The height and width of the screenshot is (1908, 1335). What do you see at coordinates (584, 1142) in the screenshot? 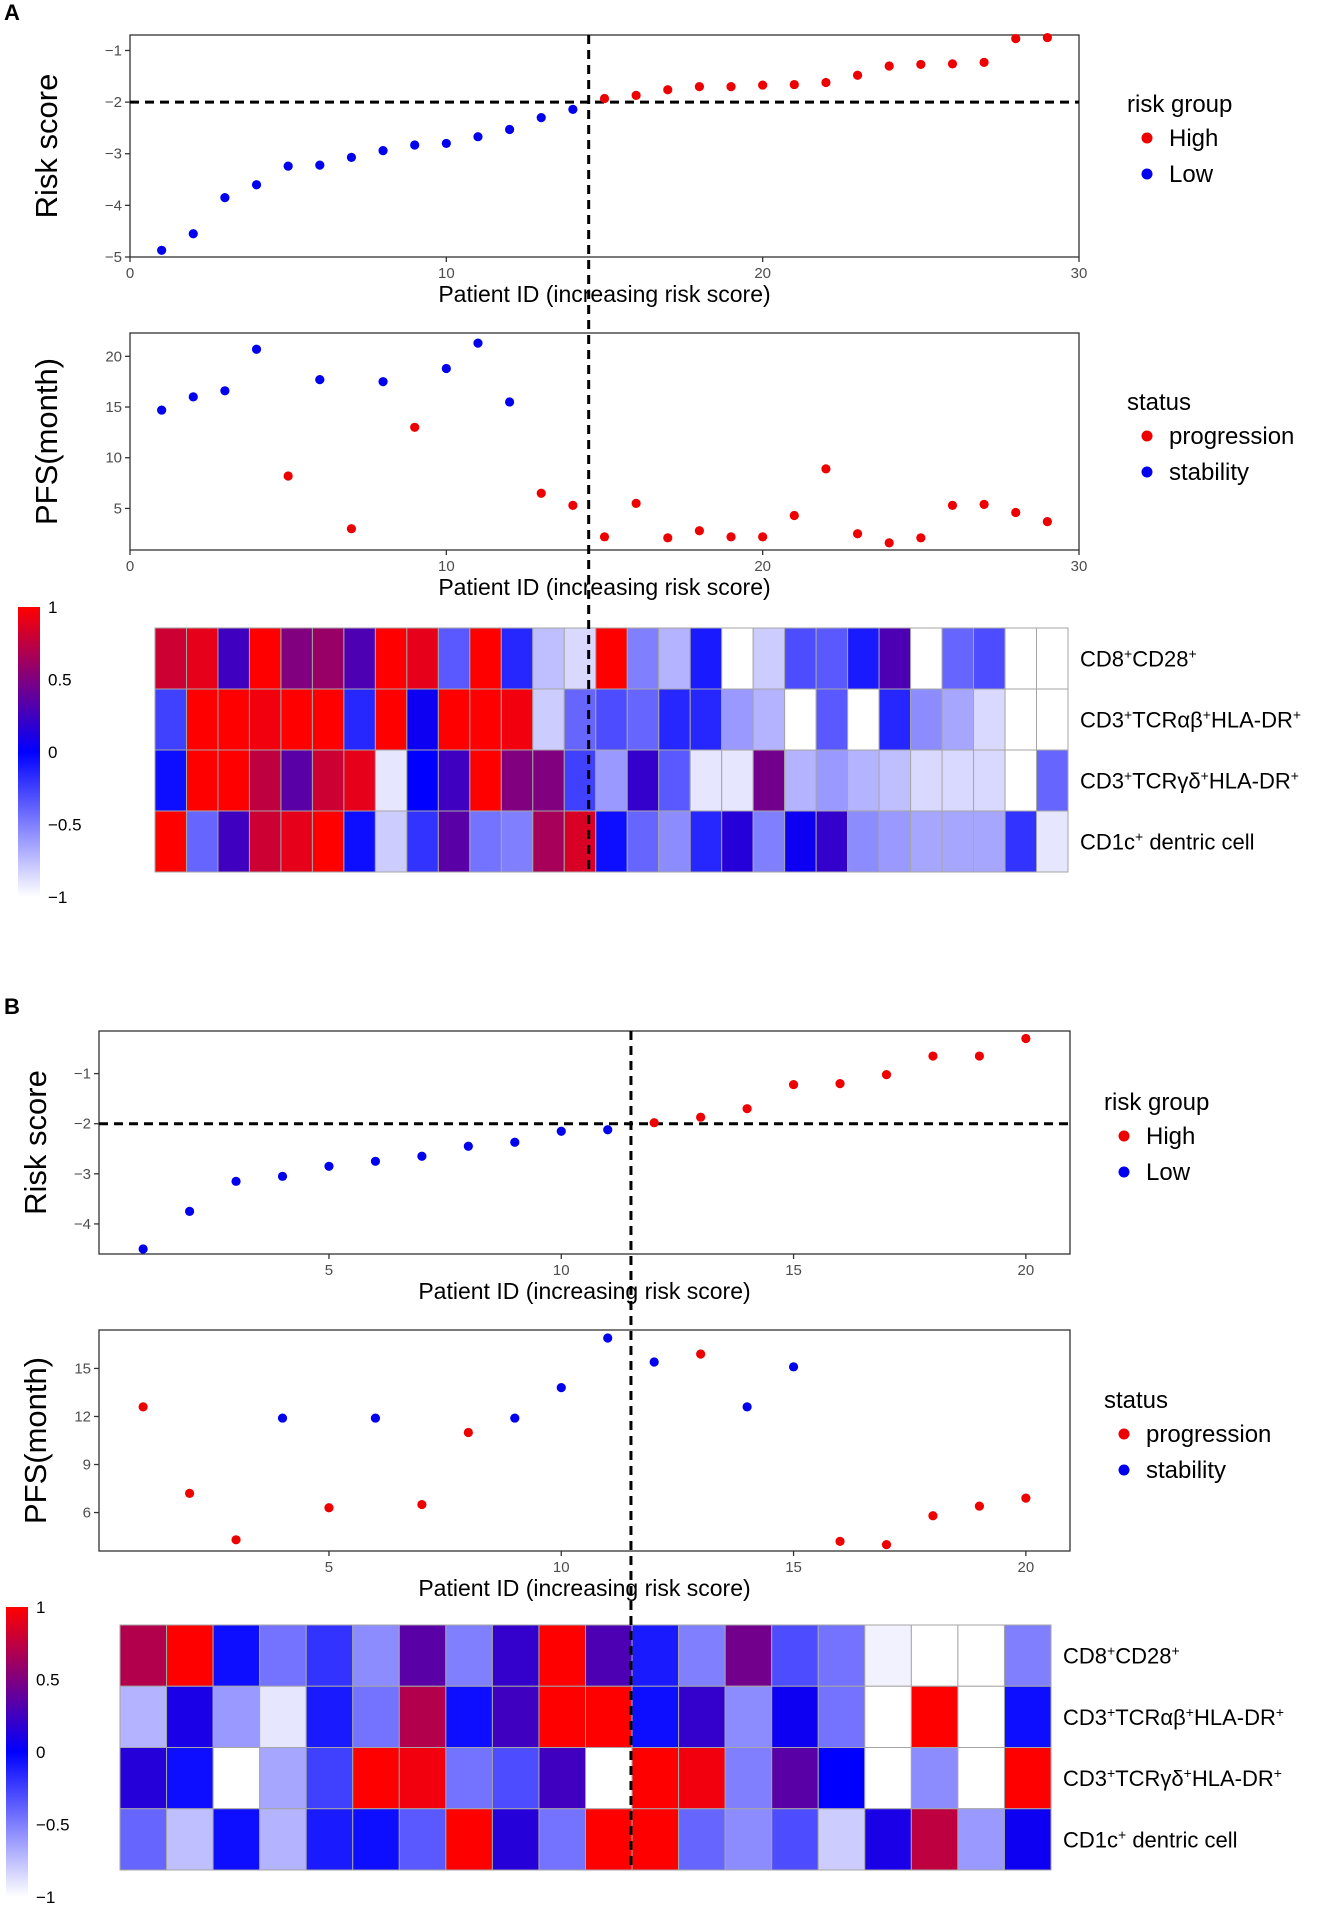
I see `plot-frame` at bounding box center [584, 1142].